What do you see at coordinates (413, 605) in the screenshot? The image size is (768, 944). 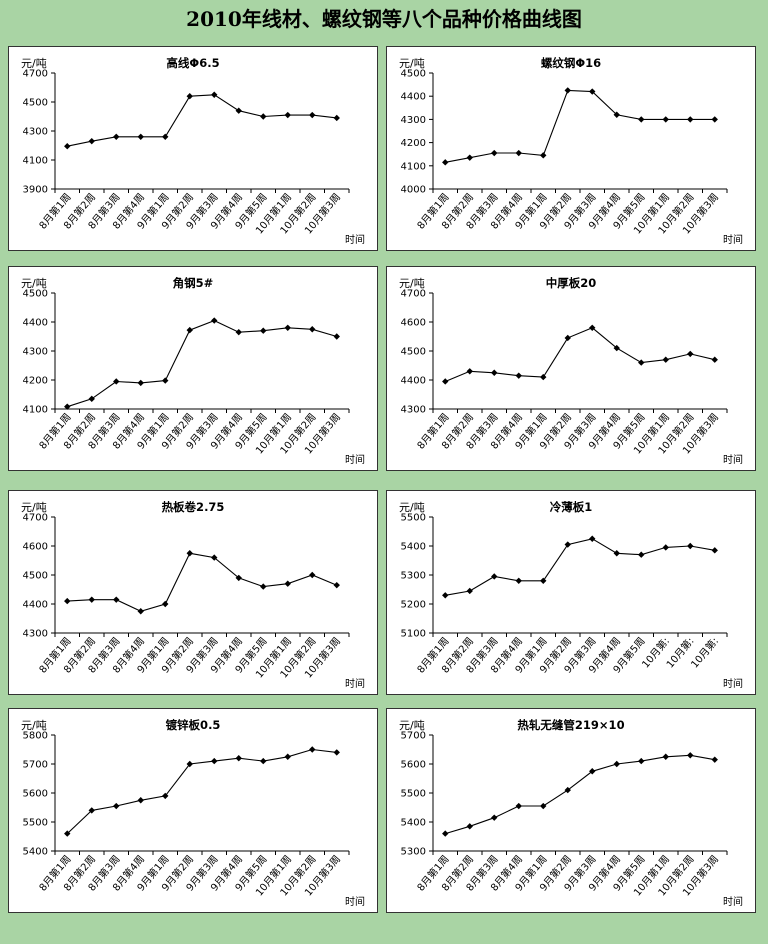 I see `y-tick-label: 5200` at bounding box center [413, 605].